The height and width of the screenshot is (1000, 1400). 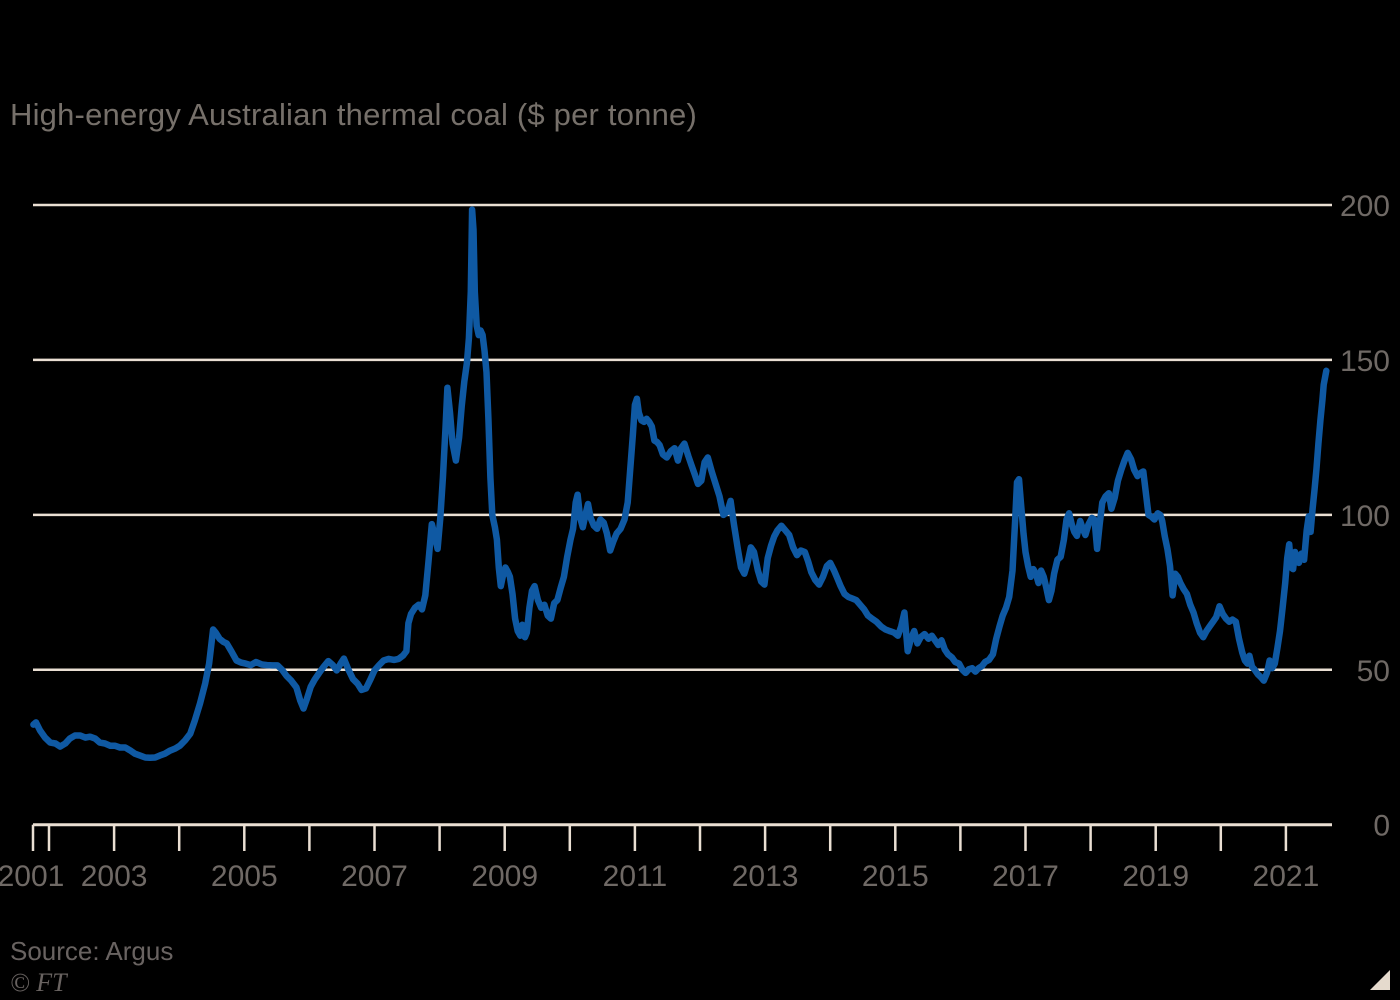 What do you see at coordinates (1365, 516) in the screenshot?
I see `y-axis-label-100: 100` at bounding box center [1365, 516].